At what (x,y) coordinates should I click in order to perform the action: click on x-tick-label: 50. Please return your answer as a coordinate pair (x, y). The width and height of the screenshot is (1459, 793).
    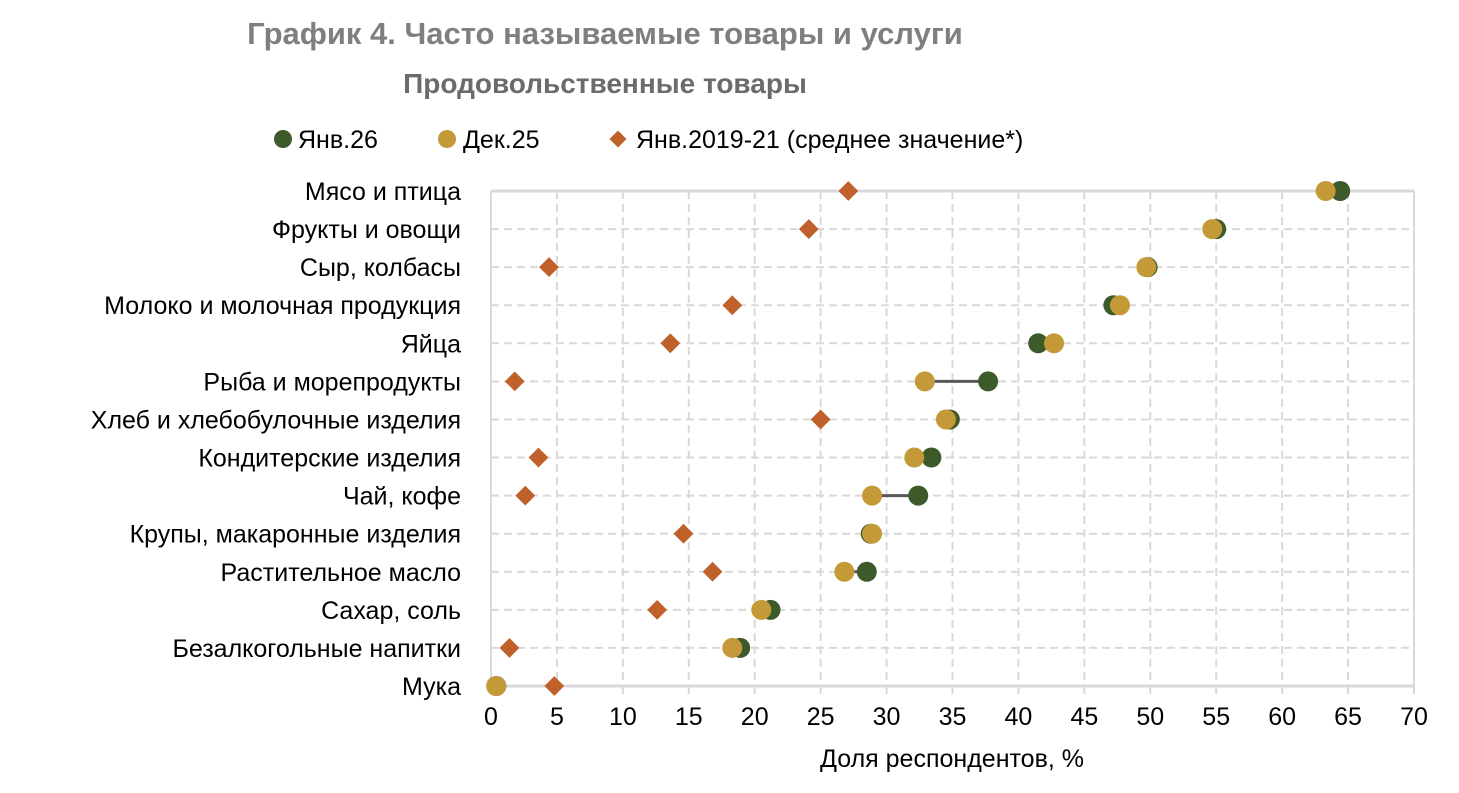
    Looking at the image, I should click on (1150, 717).